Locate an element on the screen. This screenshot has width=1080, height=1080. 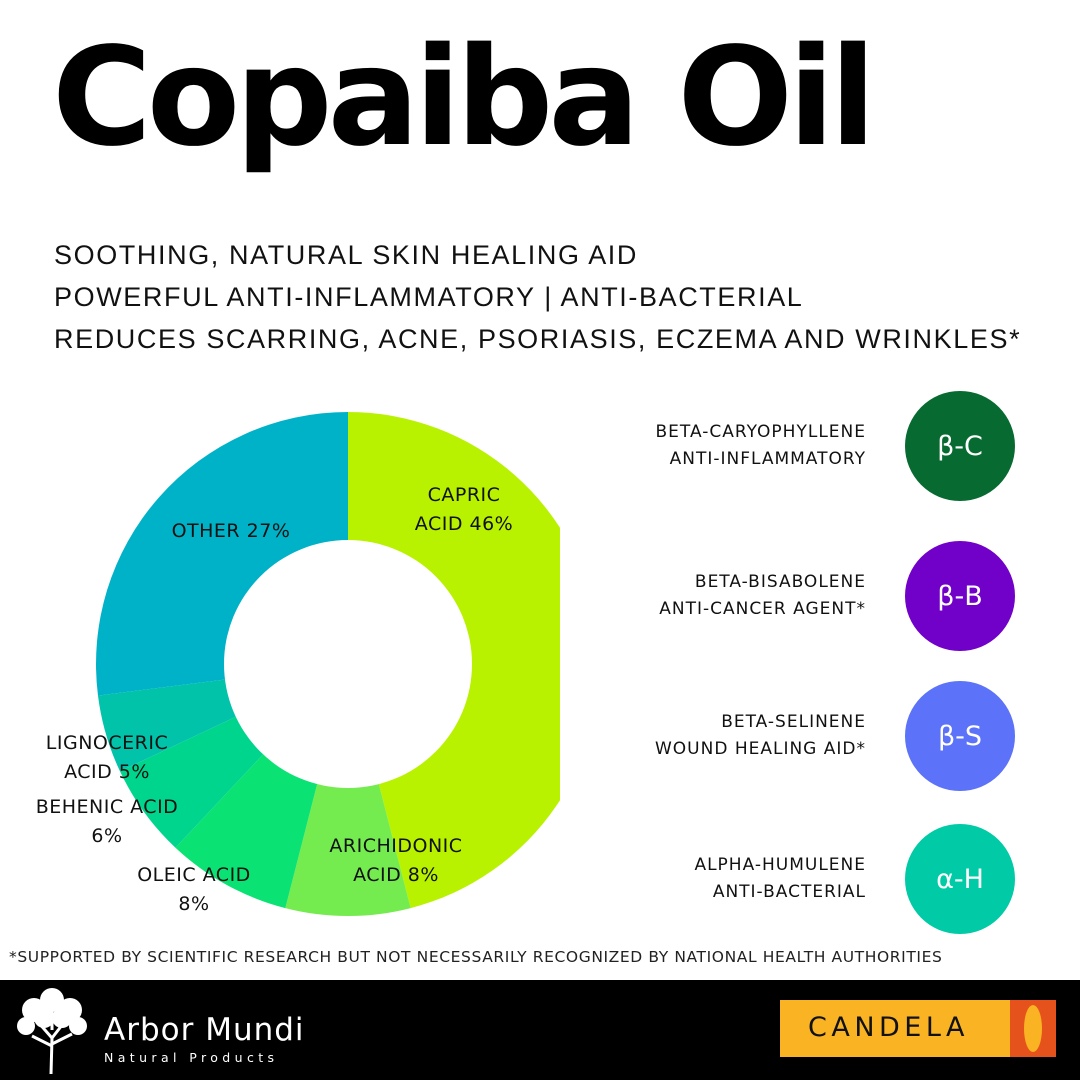
donut-hole is located at coordinates (348, 664).